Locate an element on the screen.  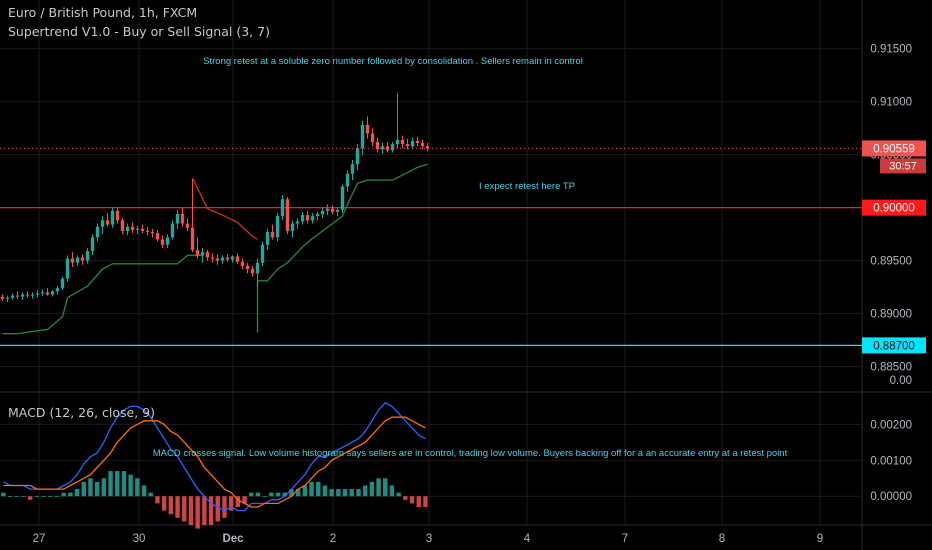
current-price-badge is located at coordinates (894, 148).